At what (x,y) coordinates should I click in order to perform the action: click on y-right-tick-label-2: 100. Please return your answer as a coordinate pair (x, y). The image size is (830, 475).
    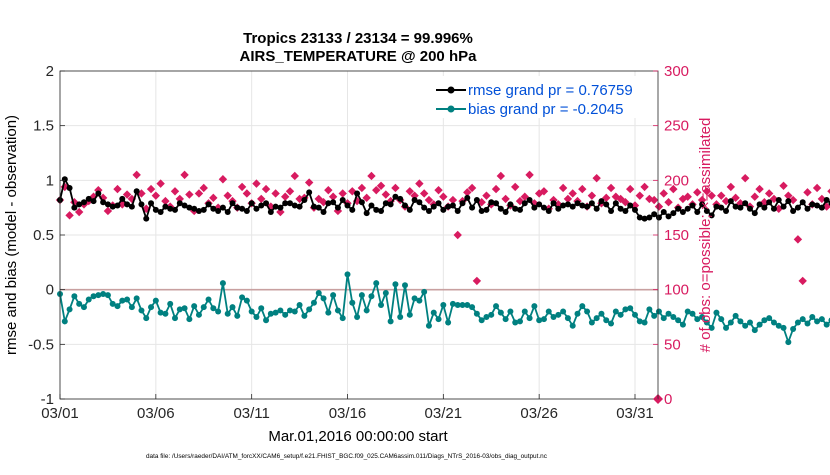
    Looking at the image, I should click on (676, 290).